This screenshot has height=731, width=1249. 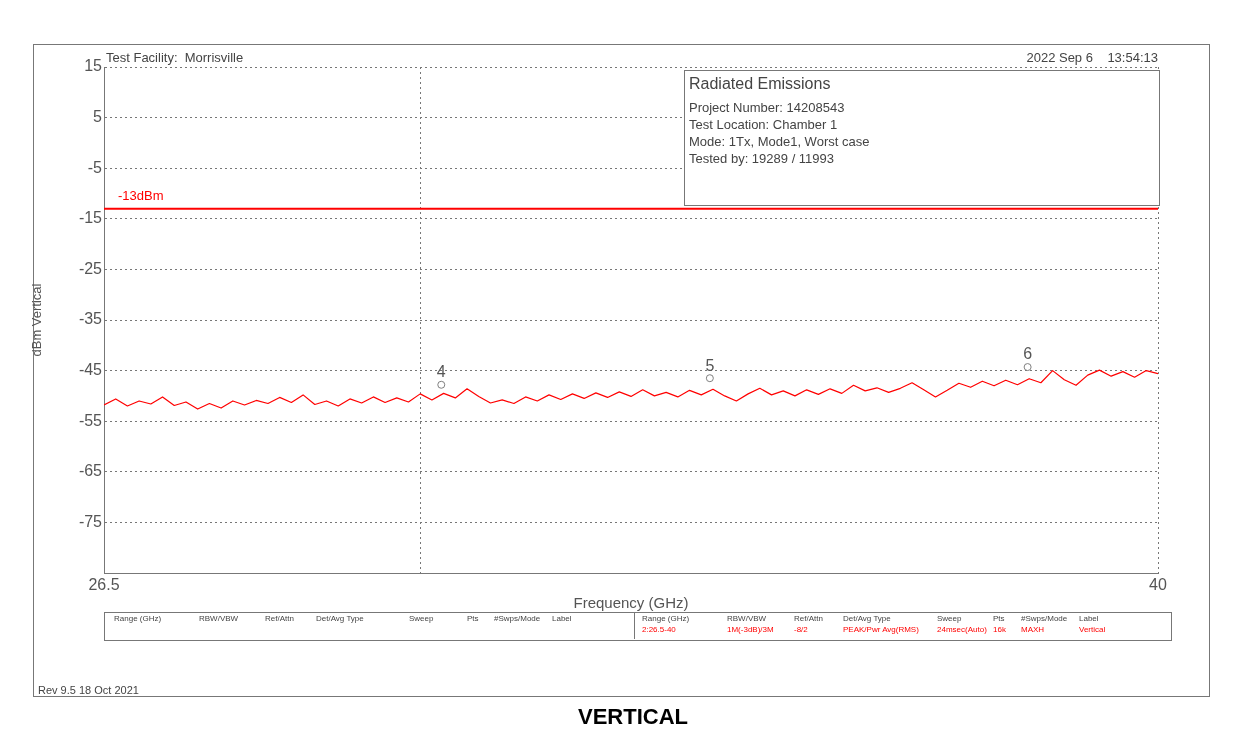 What do you see at coordinates (1092, 57) in the screenshot?
I see `text: 2022 Sep 6 13:54:13` at bounding box center [1092, 57].